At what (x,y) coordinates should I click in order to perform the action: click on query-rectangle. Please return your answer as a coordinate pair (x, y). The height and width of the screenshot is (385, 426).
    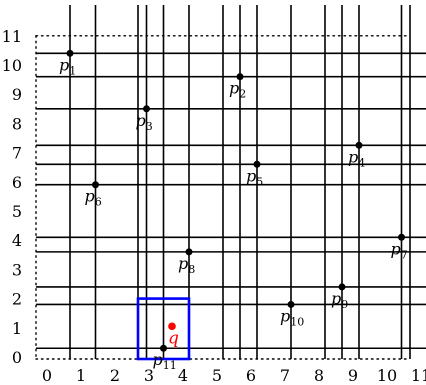
    Looking at the image, I should click on (163, 329).